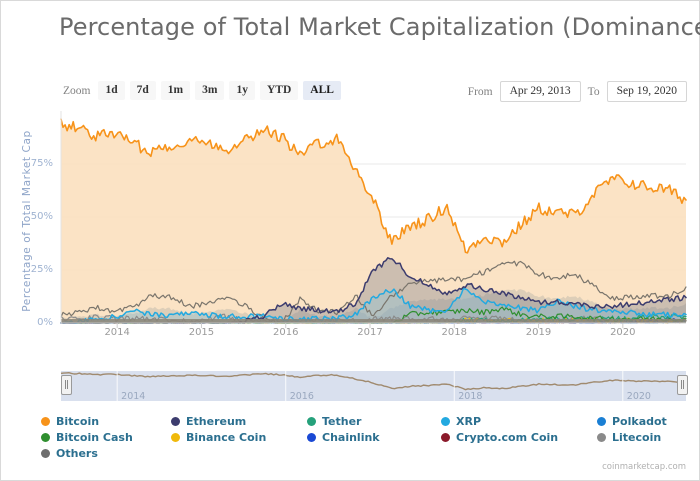 This screenshot has width=700, height=481. What do you see at coordinates (623, 332) in the screenshot?
I see `x-tick-label: 2020` at bounding box center [623, 332].